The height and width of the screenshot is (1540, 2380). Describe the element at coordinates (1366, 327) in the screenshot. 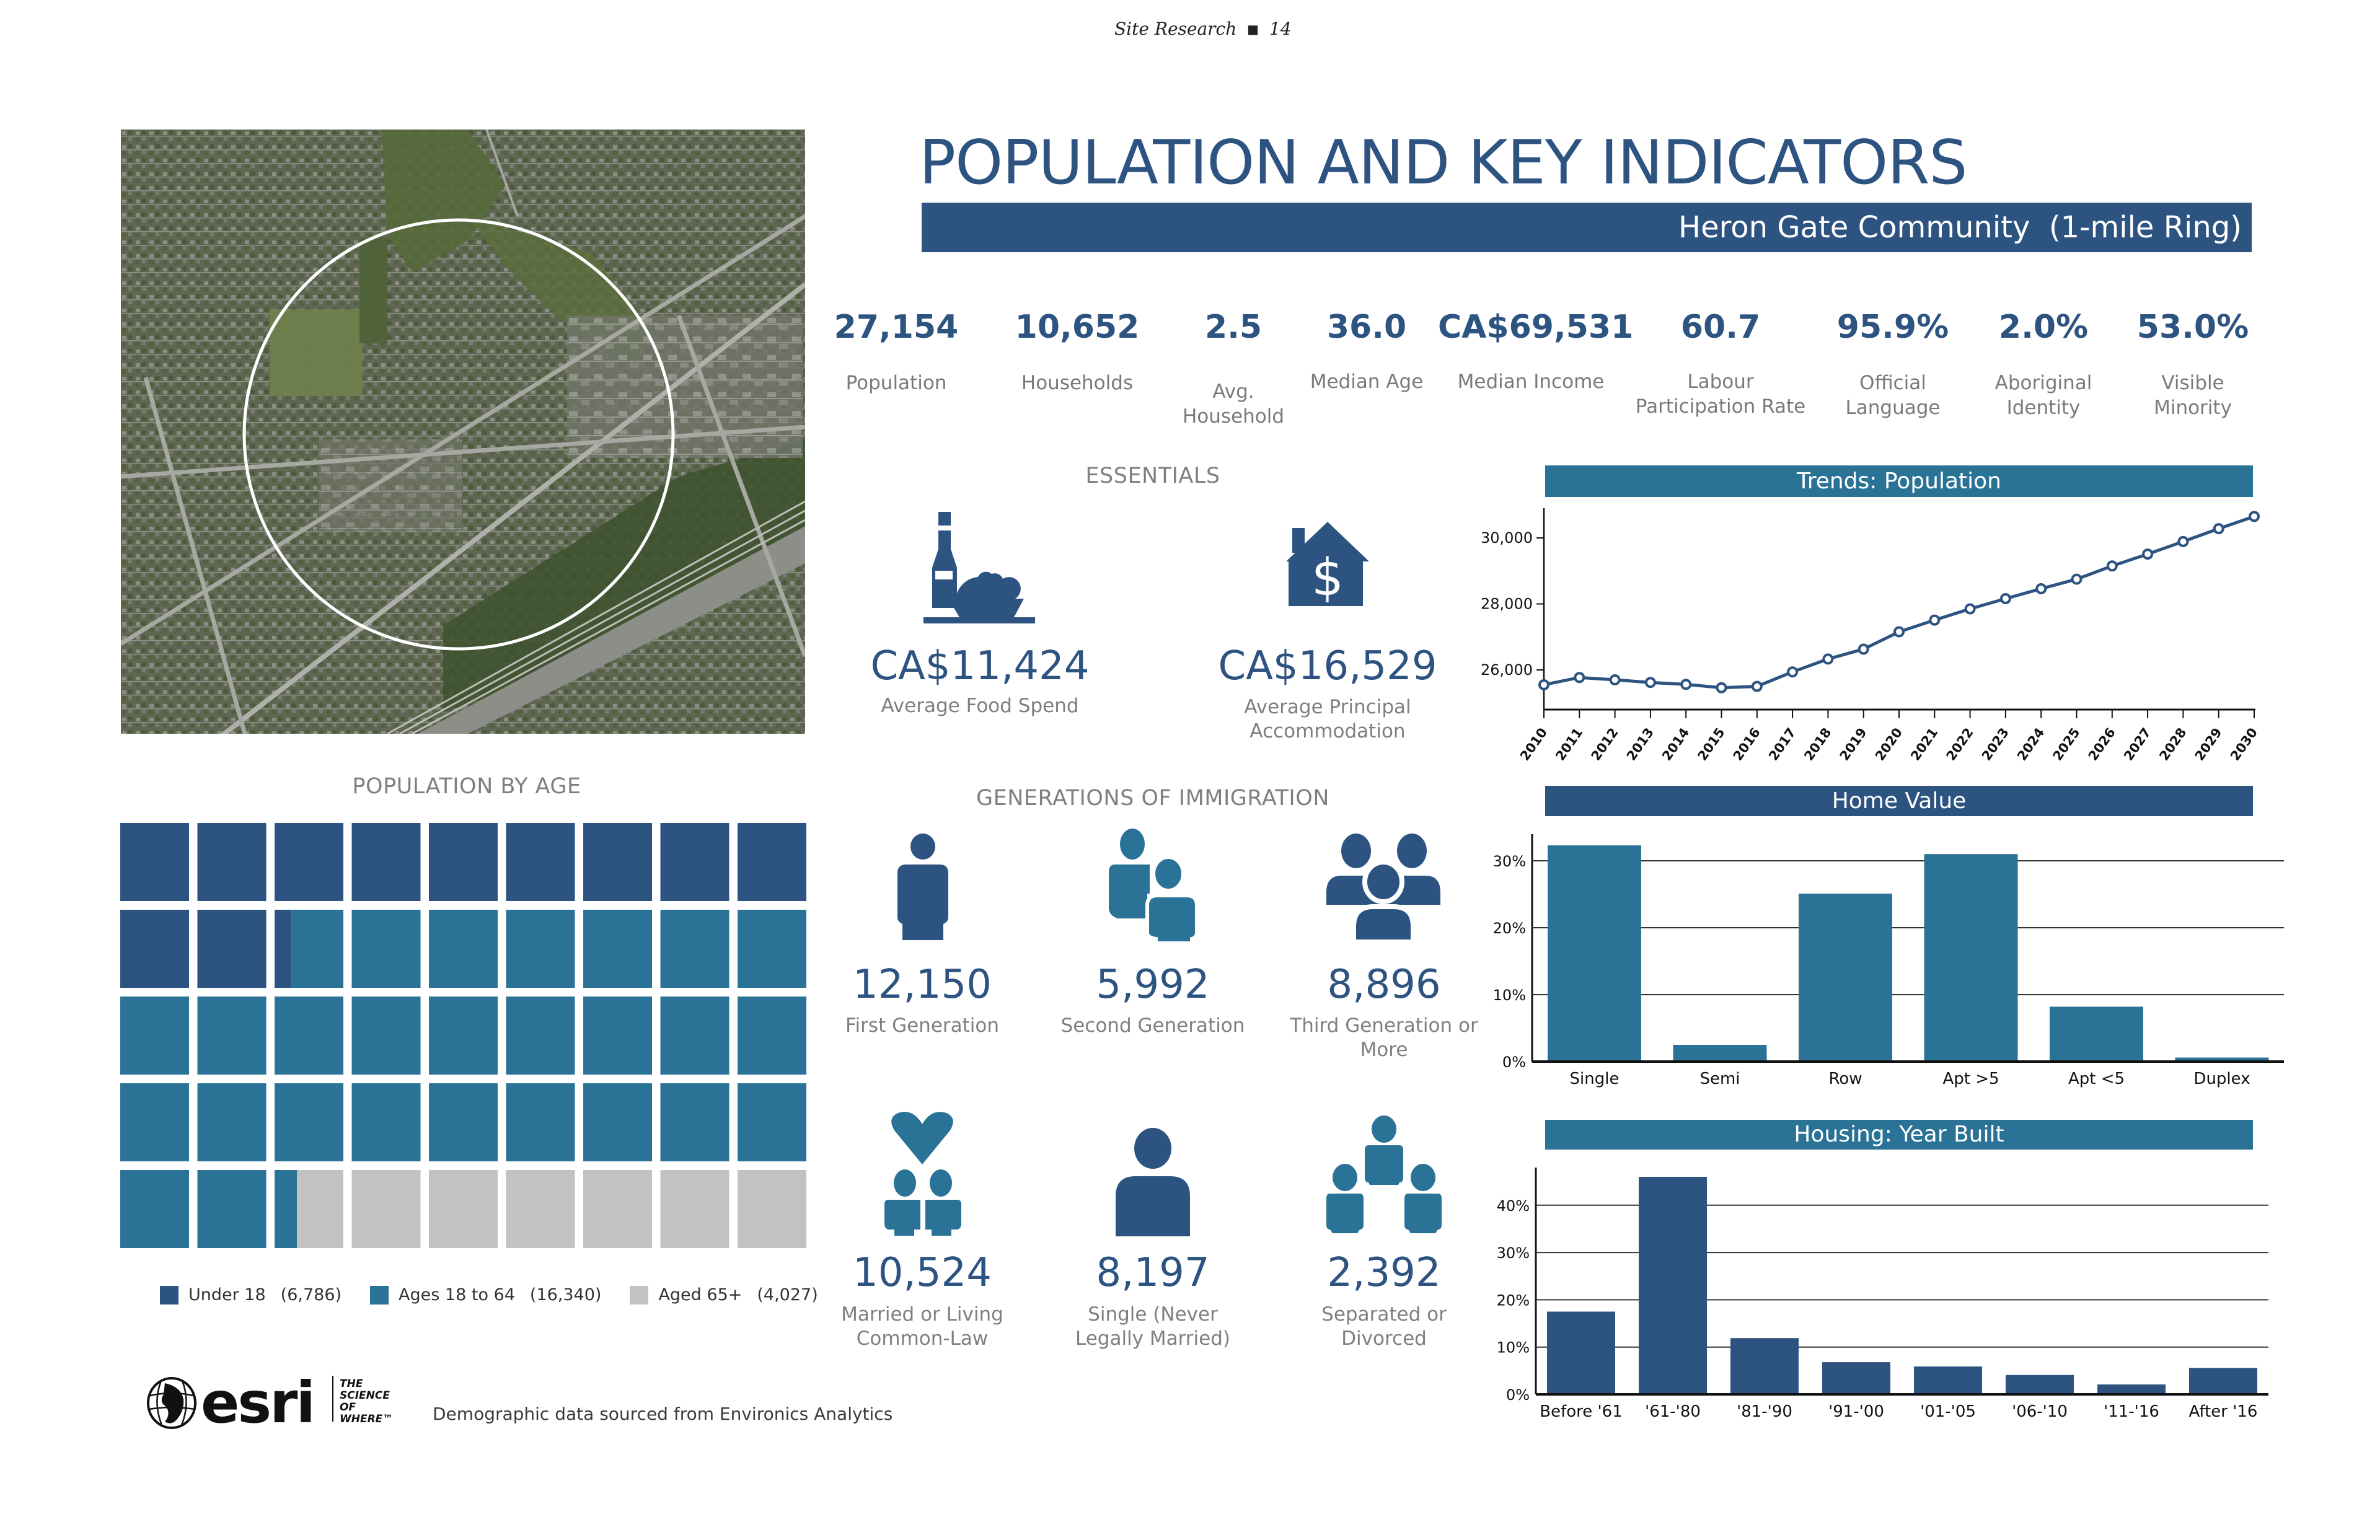

I see `kpi-value: 36.0` at that location.